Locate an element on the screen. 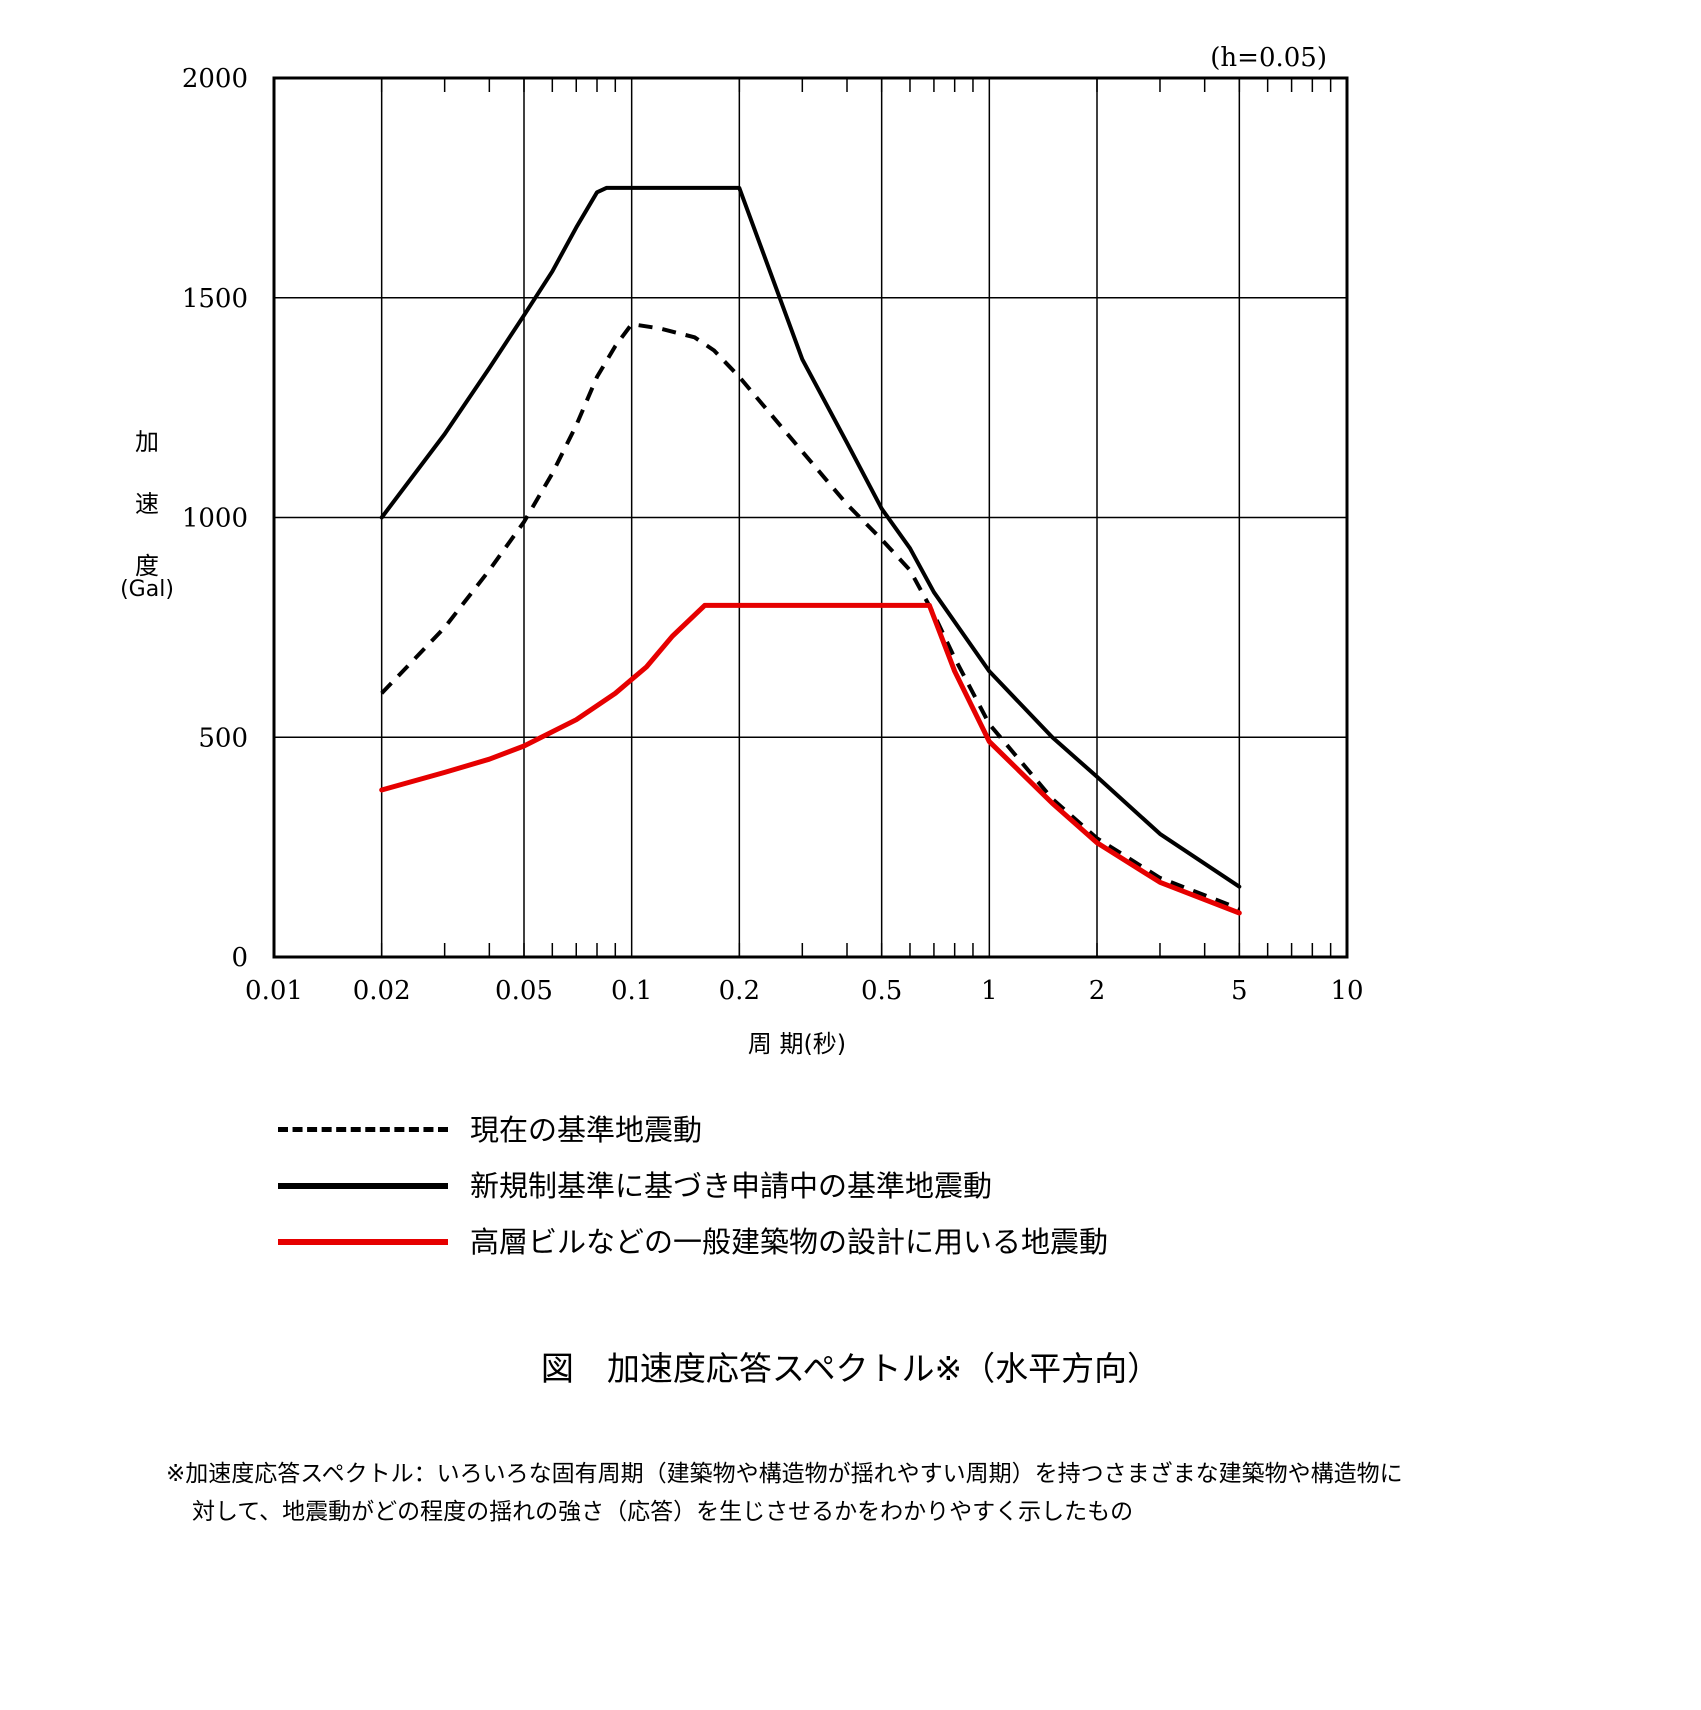 This screenshot has height=1710, width=1701. y-axis-title-char: 速 is located at coordinates (147, 504).